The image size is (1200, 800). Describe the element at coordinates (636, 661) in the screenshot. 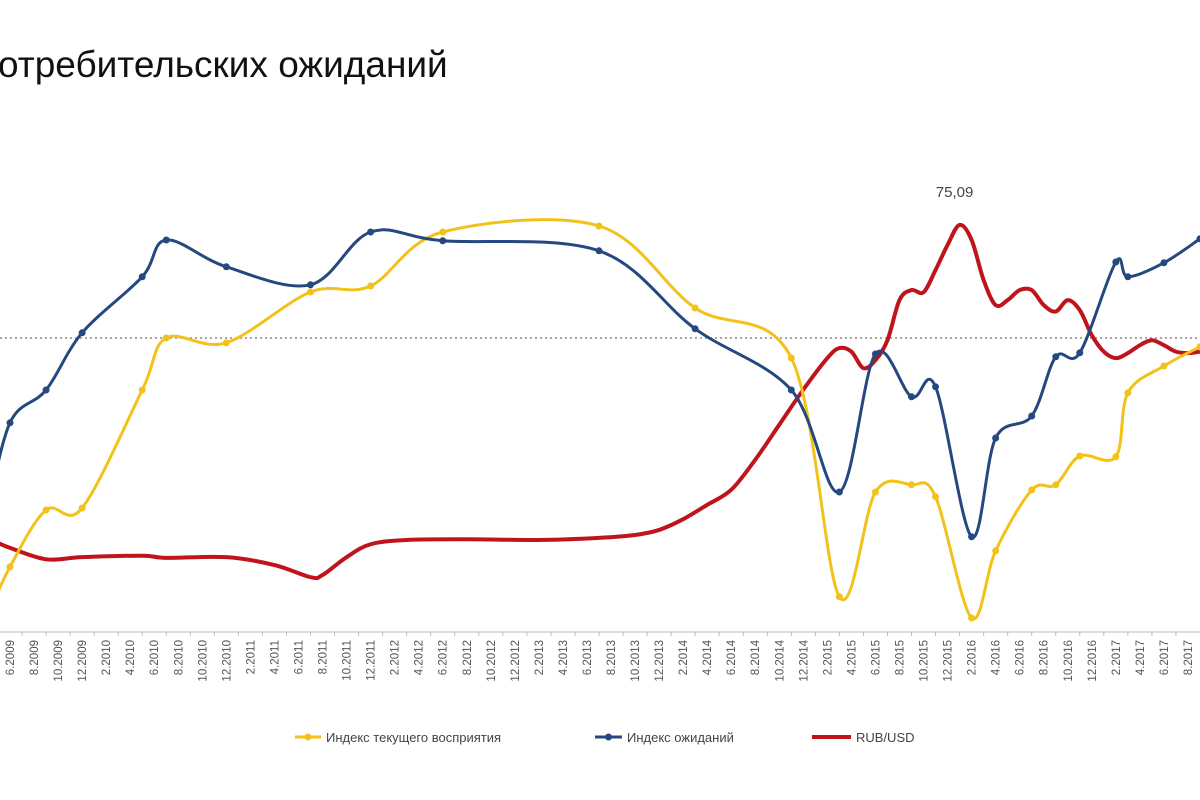

I see `x-tick-label: 10.2013` at that location.